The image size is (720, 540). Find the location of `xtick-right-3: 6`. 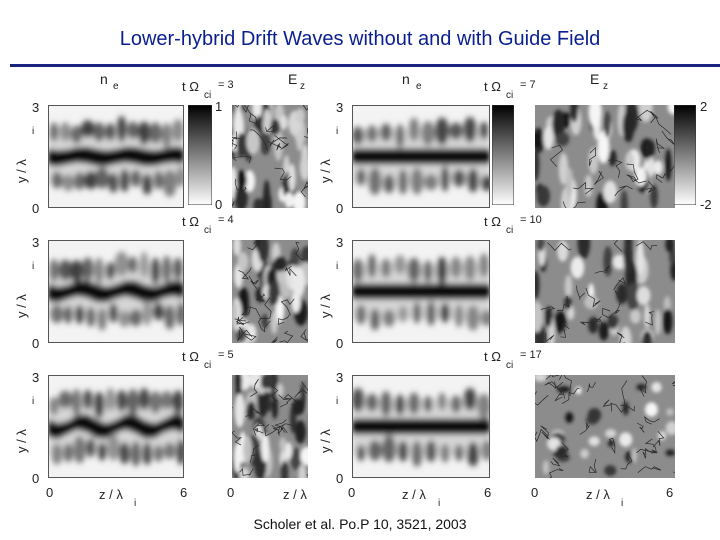

xtick-right-3: 6 is located at coordinates (488, 492).